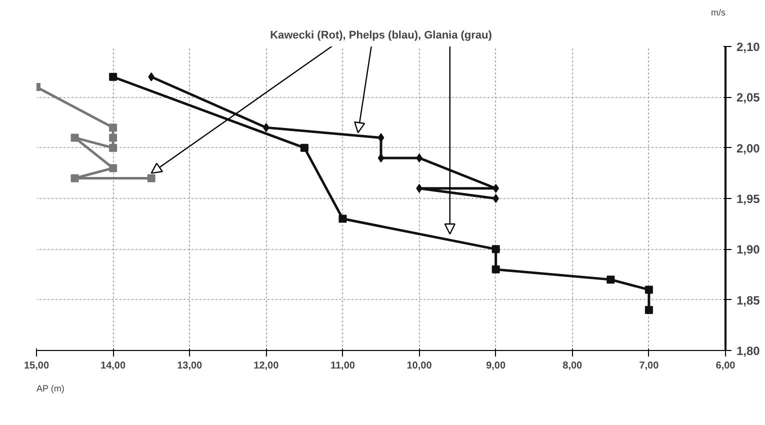  What do you see at coordinates (718, 13) in the screenshot?
I see `y-axis-title: m/s` at bounding box center [718, 13].